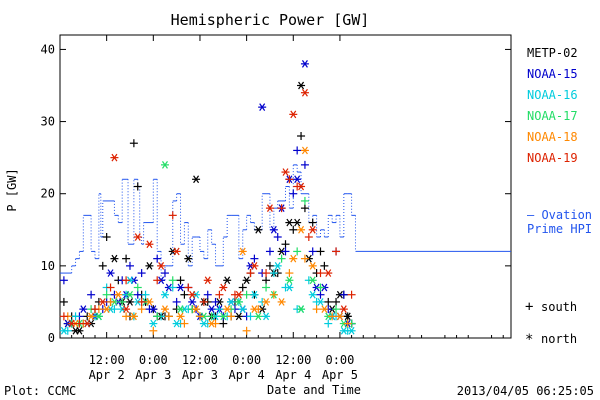 The width and height of the screenshot is (600, 400). Describe the element at coordinates (525, 391) in the screenshot. I see `footer-timestamp: 2013/04/05 06:25:05` at that location.